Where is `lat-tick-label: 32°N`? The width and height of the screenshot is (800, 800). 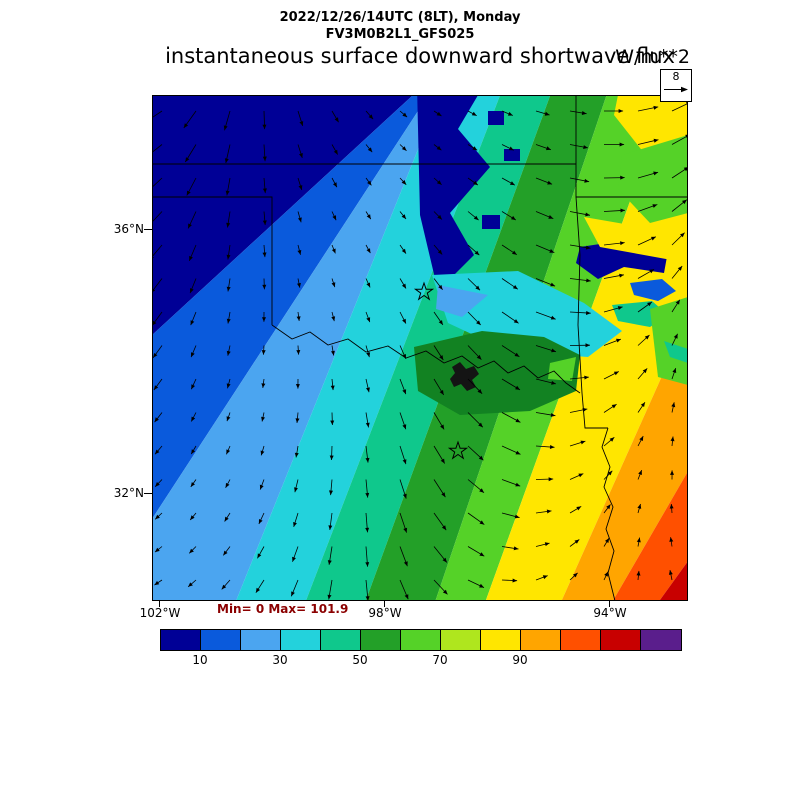 lat-tick-label: 32°N is located at coordinates (128, 493).